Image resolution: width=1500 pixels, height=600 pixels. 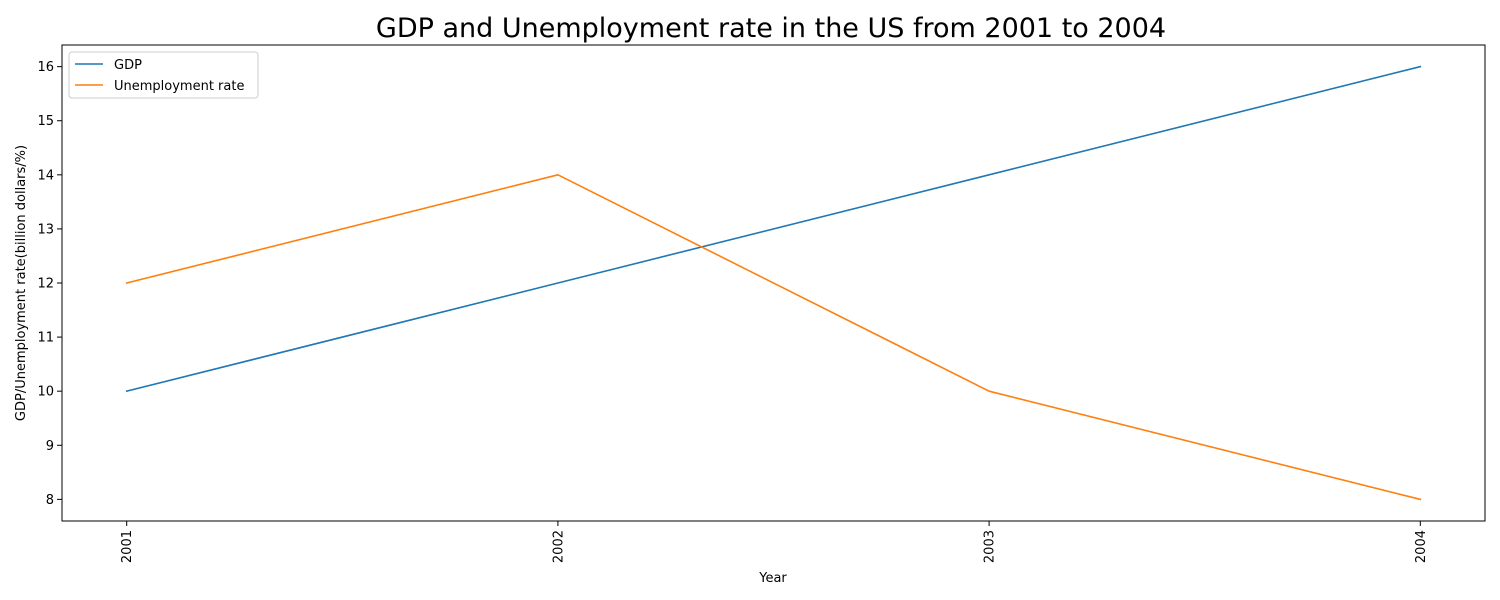 I want to click on y-tick-label: 15, so click(x=45, y=121).